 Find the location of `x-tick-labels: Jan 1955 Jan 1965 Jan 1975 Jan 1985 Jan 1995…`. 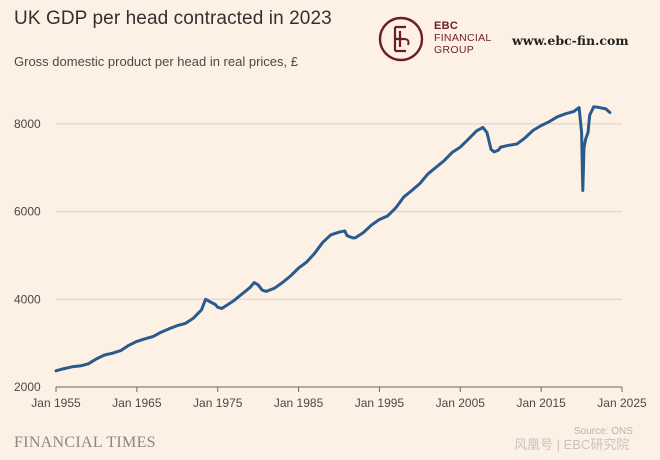

x-tick-labels: Jan 1955 Jan 1965 Jan 1975 Jan 1985 Jan 1995… is located at coordinates (339, 403).